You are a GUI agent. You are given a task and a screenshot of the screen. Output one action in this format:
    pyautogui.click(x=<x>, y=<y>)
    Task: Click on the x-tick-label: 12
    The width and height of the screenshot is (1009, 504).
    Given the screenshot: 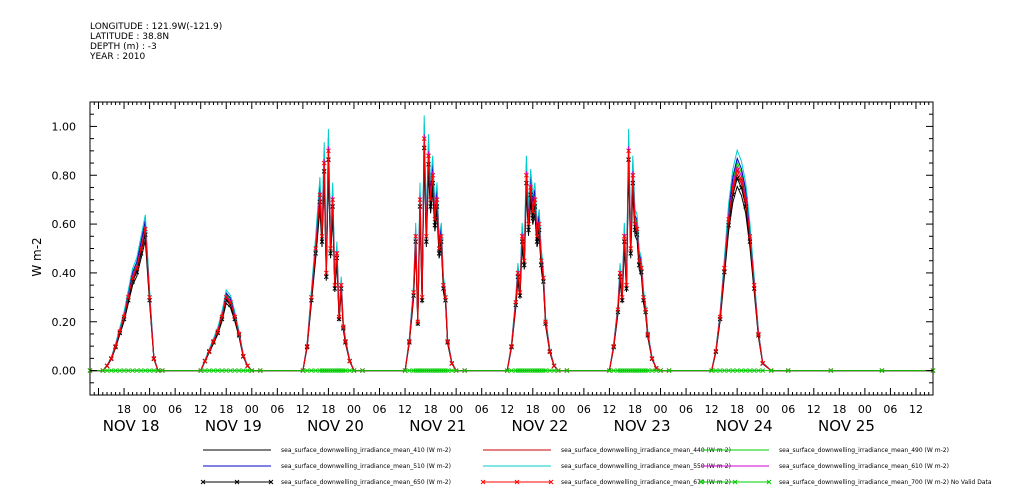 What is the action you would take?
    pyautogui.click(x=201, y=409)
    